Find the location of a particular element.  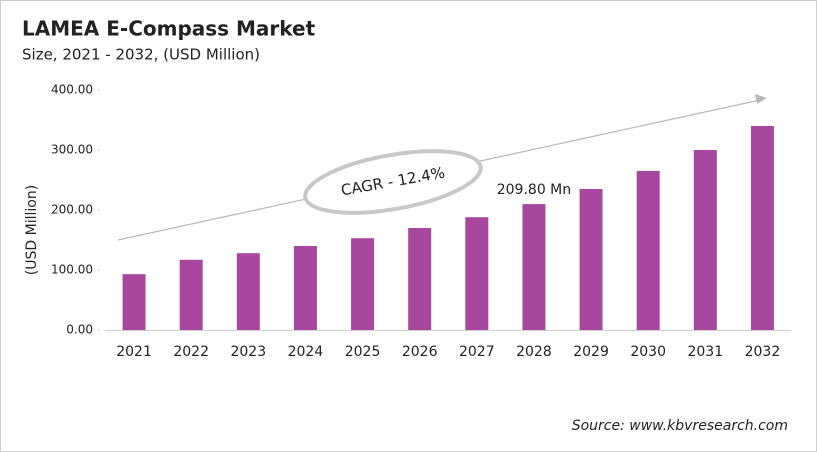

x-tick-label: 2030 is located at coordinates (648, 352).